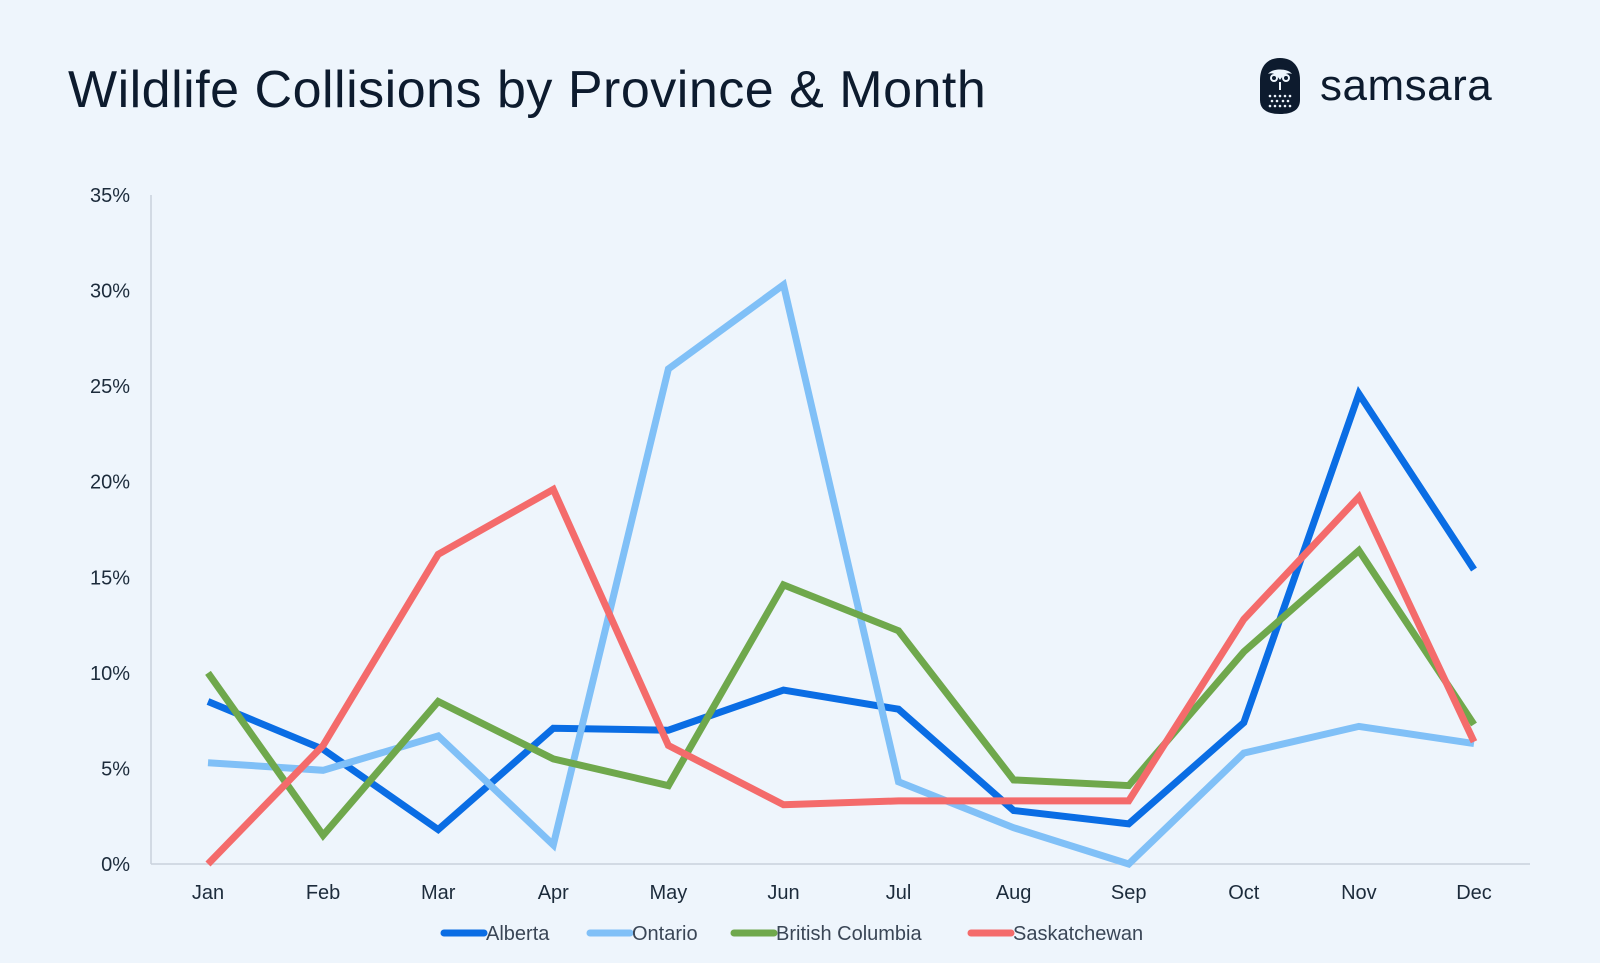  I want to click on x-tick-label: Dec, so click(1474, 893).